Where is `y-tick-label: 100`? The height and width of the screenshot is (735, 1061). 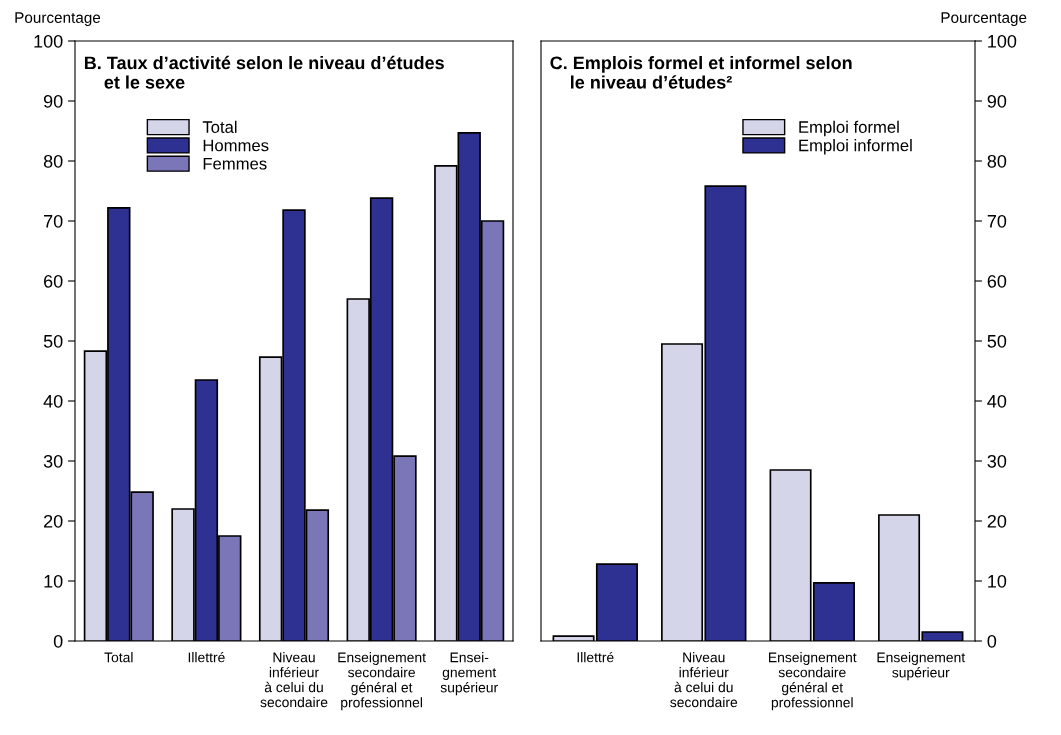 y-tick-label: 100 is located at coordinates (48, 41).